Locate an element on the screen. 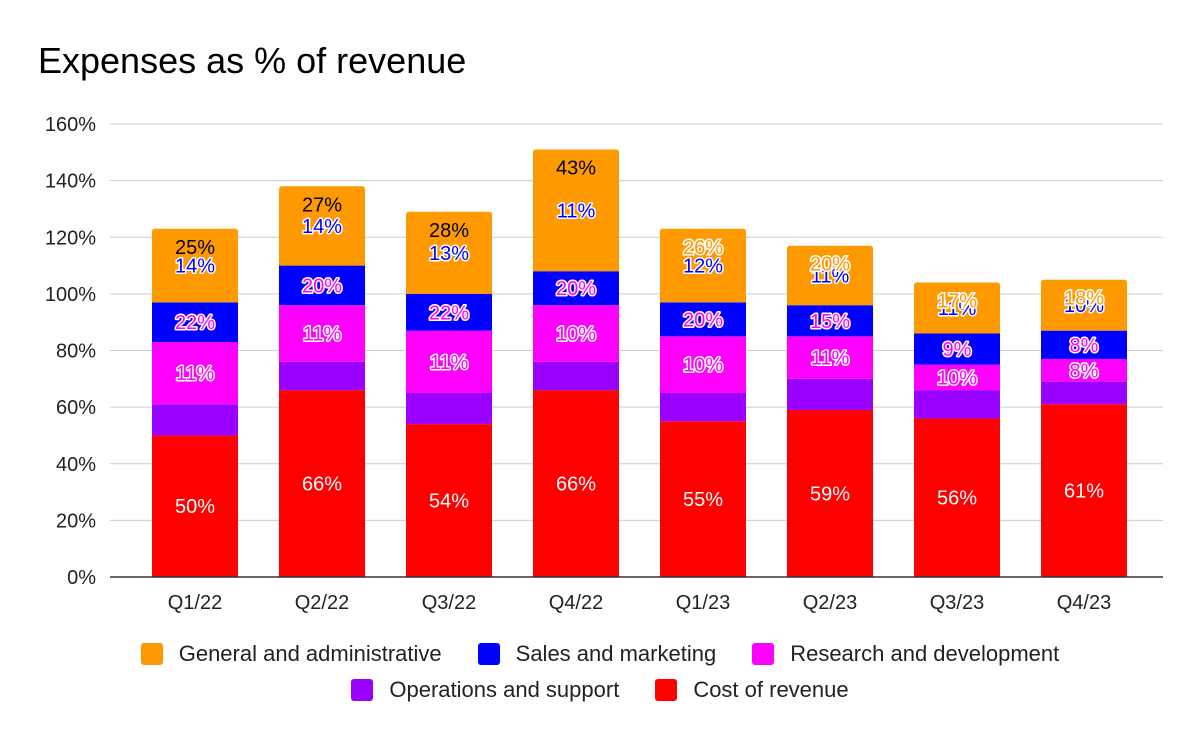 The width and height of the screenshot is (1200, 742). y-tick-label: 20% is located at coordinates (76, 521).